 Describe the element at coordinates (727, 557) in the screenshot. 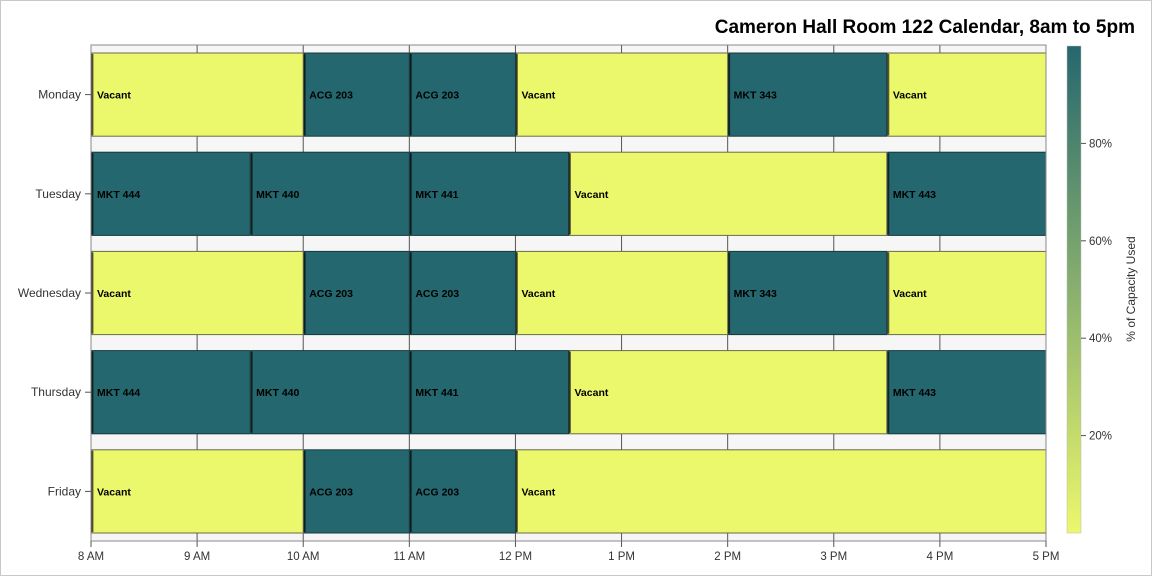

I see `x-tick-label: 2 PM` at that location.